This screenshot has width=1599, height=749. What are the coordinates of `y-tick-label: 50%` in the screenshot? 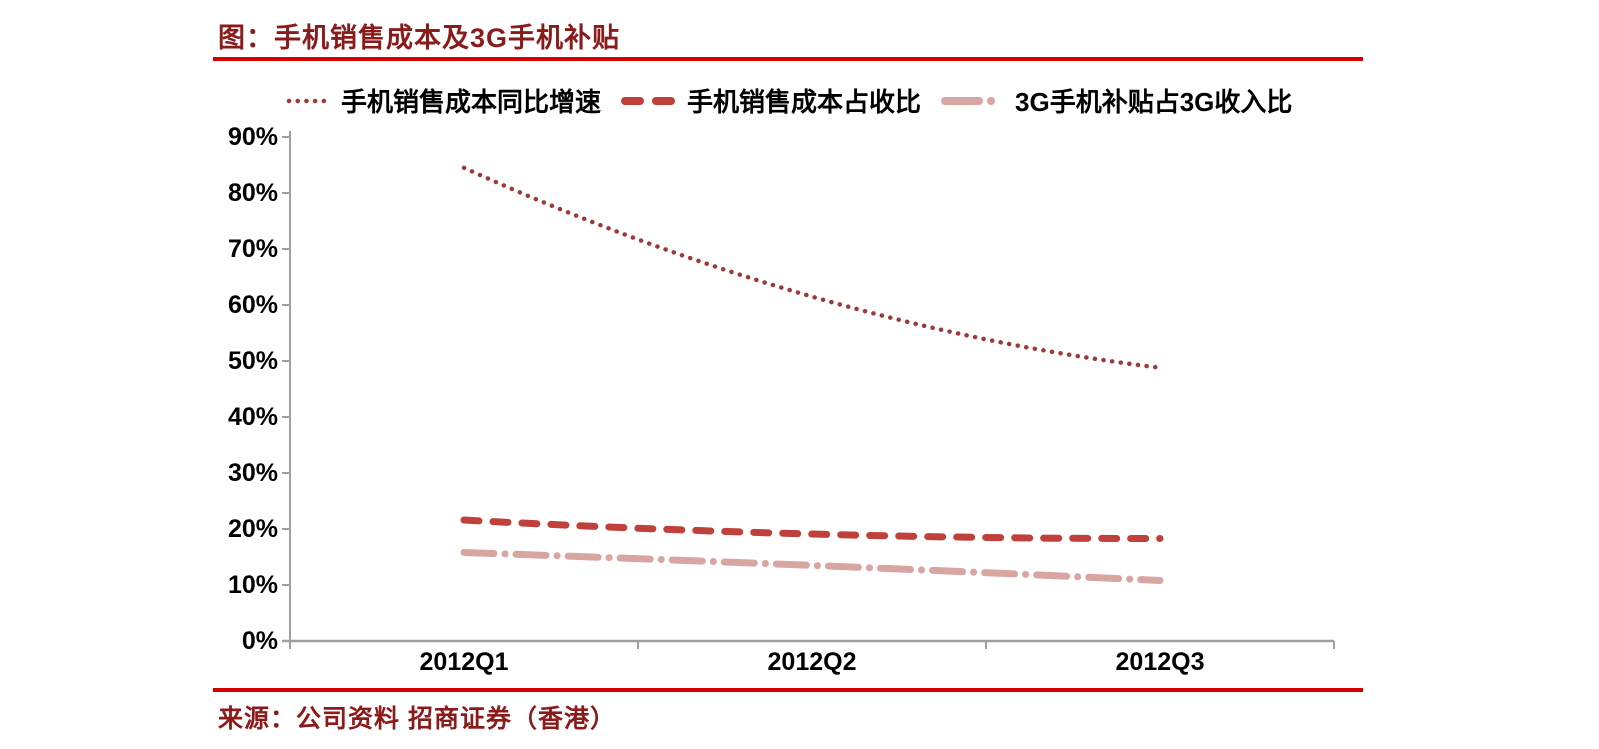 It's located at (252, 361).